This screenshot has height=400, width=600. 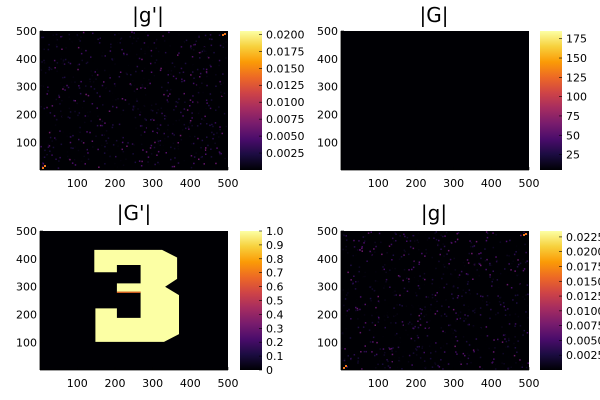 What do you see at coordinates (269, 370) in the screenshot?
I see `colorbar-tick-label: 0` at bounding box center [269, 370].